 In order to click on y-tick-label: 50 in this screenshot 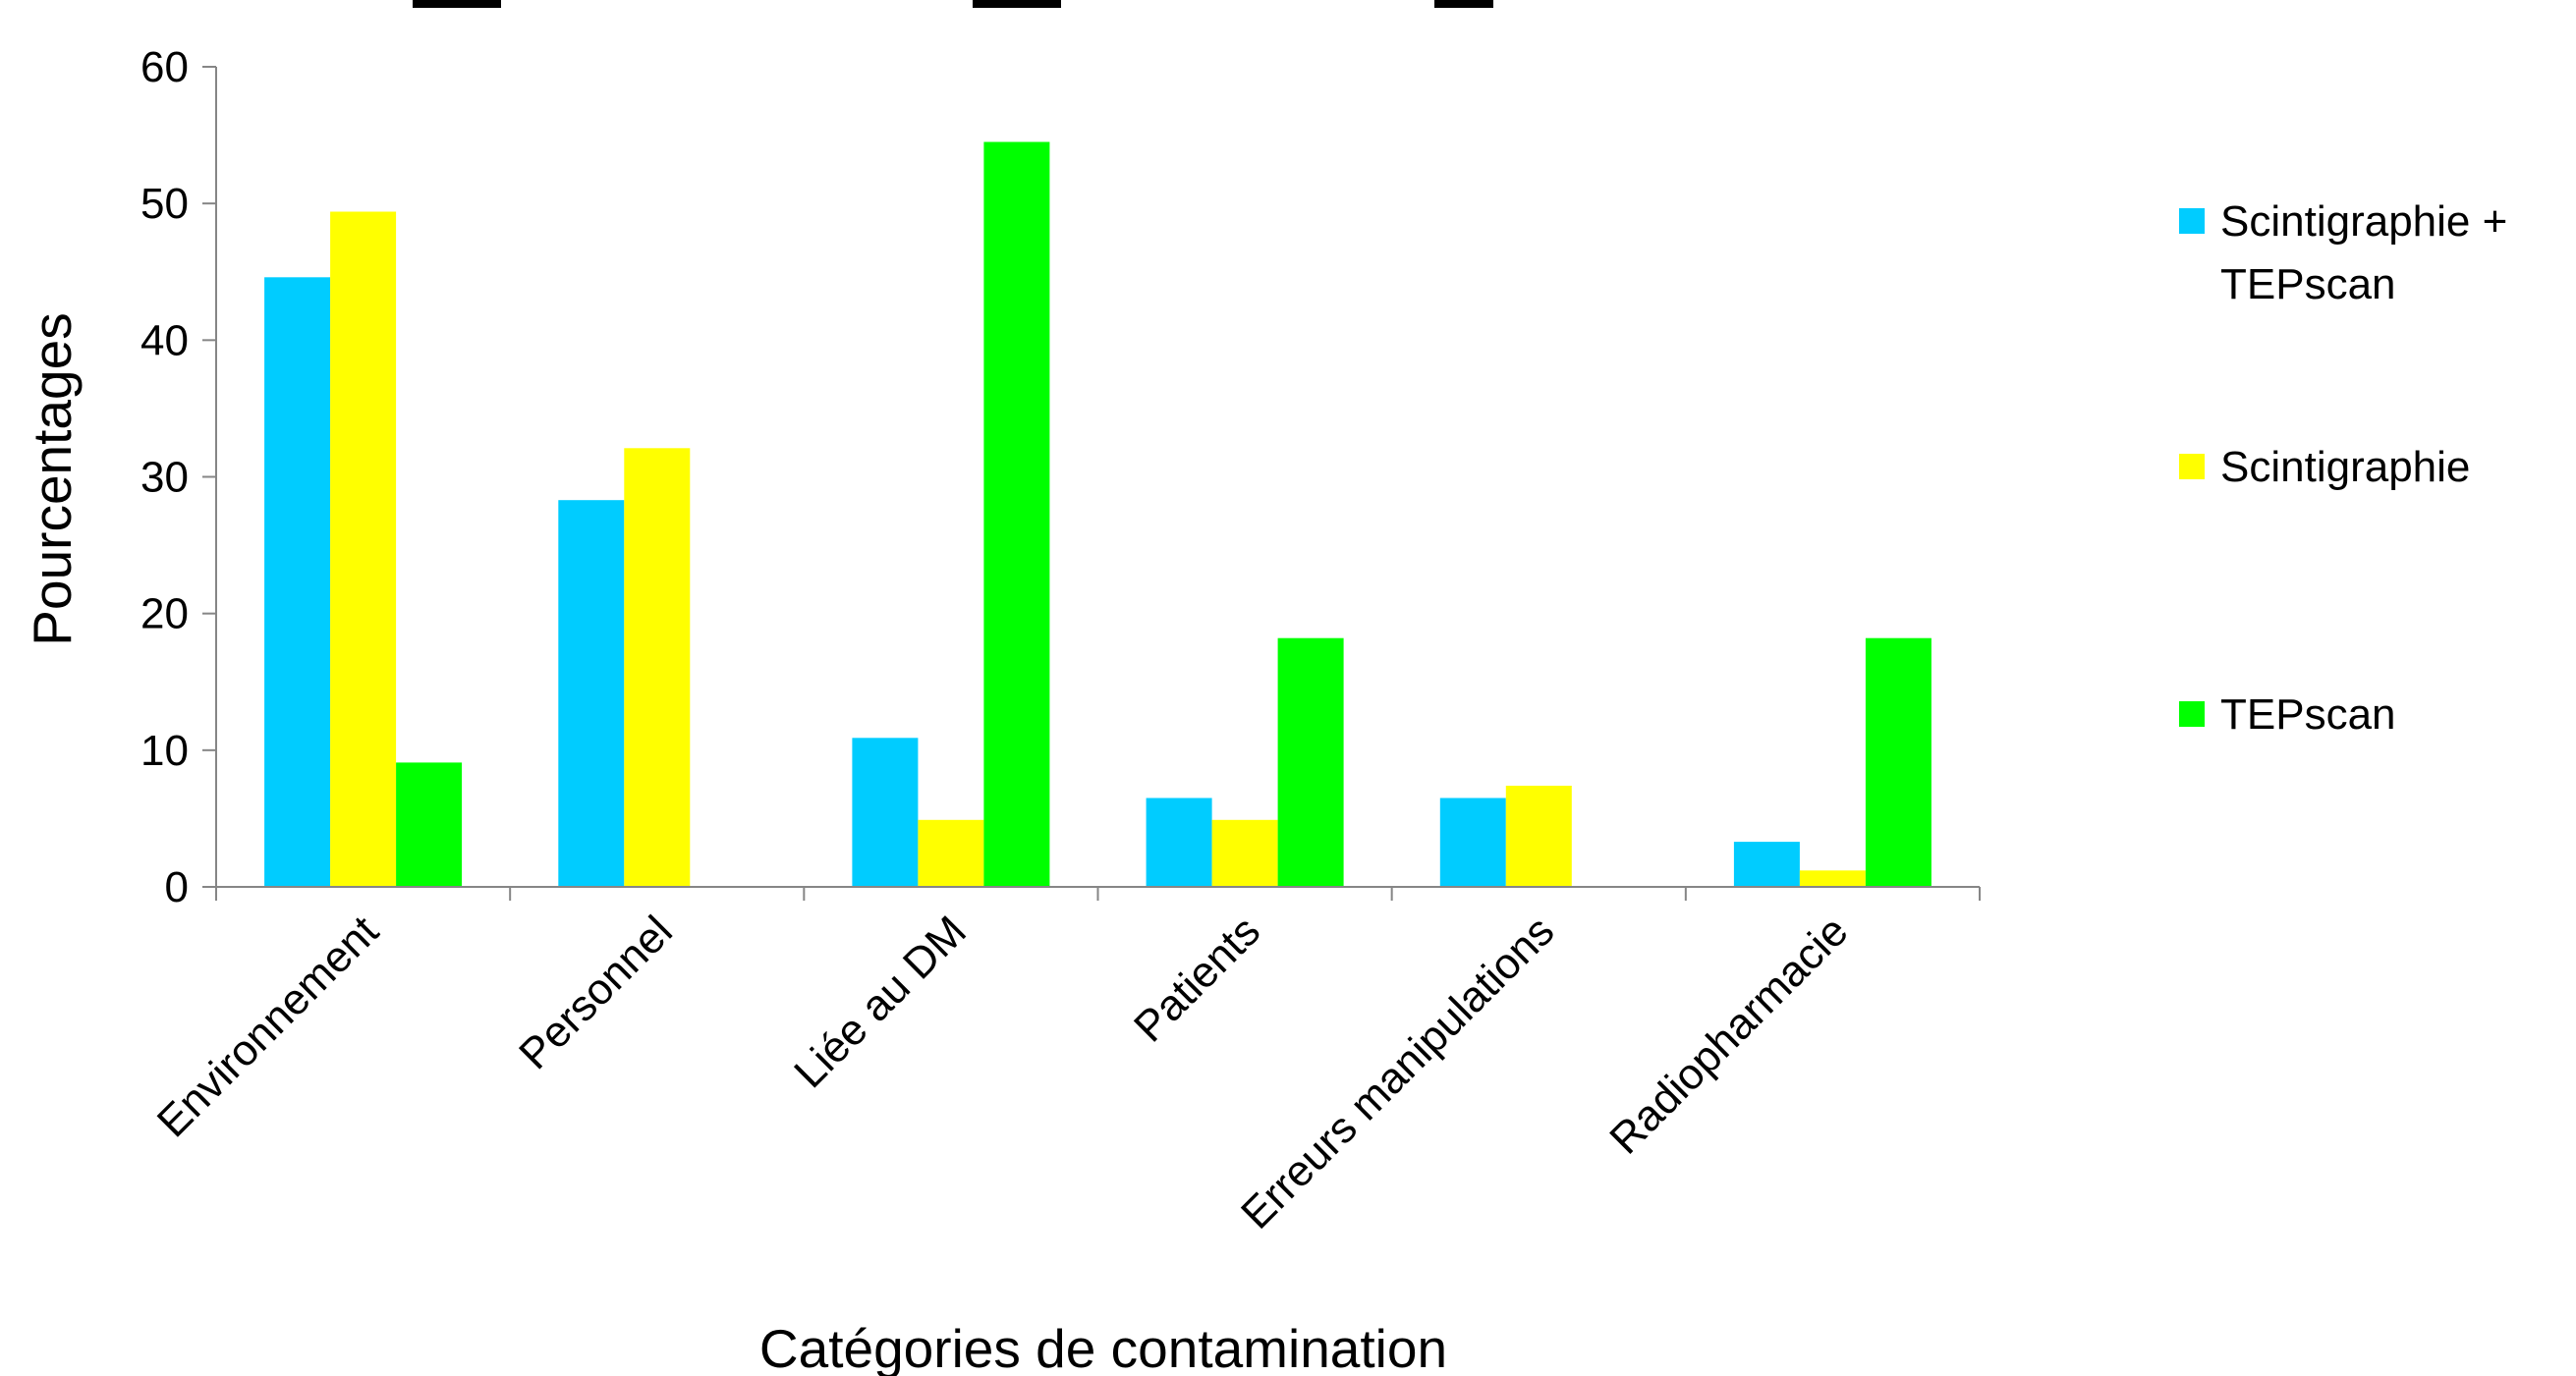, I will do `click(164, 204)`.